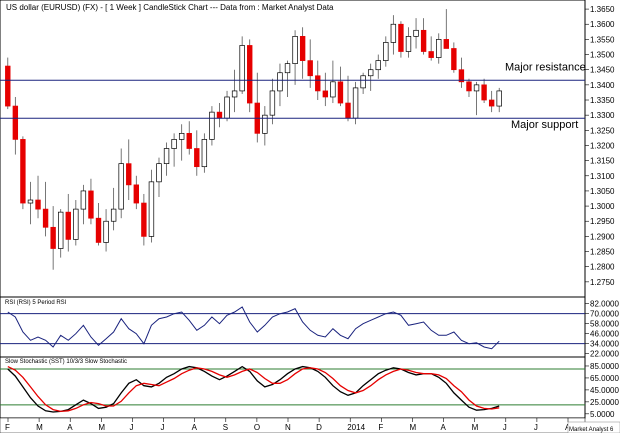  I want to click on price-y-tick-label: 1.2850, so click(602, 252).